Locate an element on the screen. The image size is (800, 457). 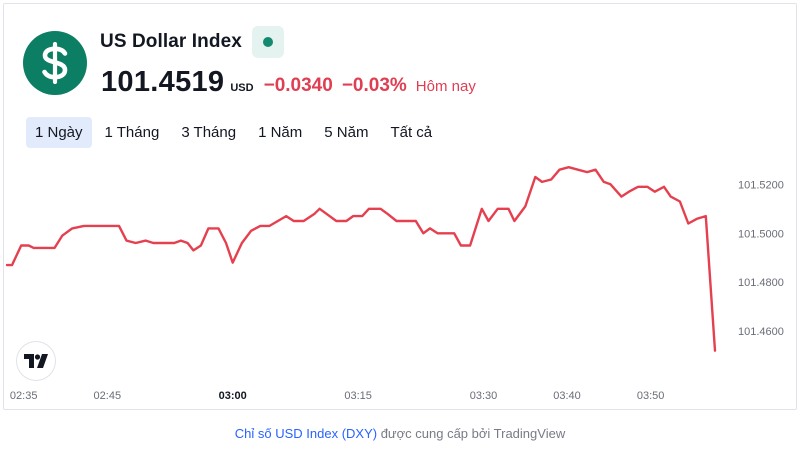
tab-1-day: 1 Ngày is located at coordinates (59, 132).